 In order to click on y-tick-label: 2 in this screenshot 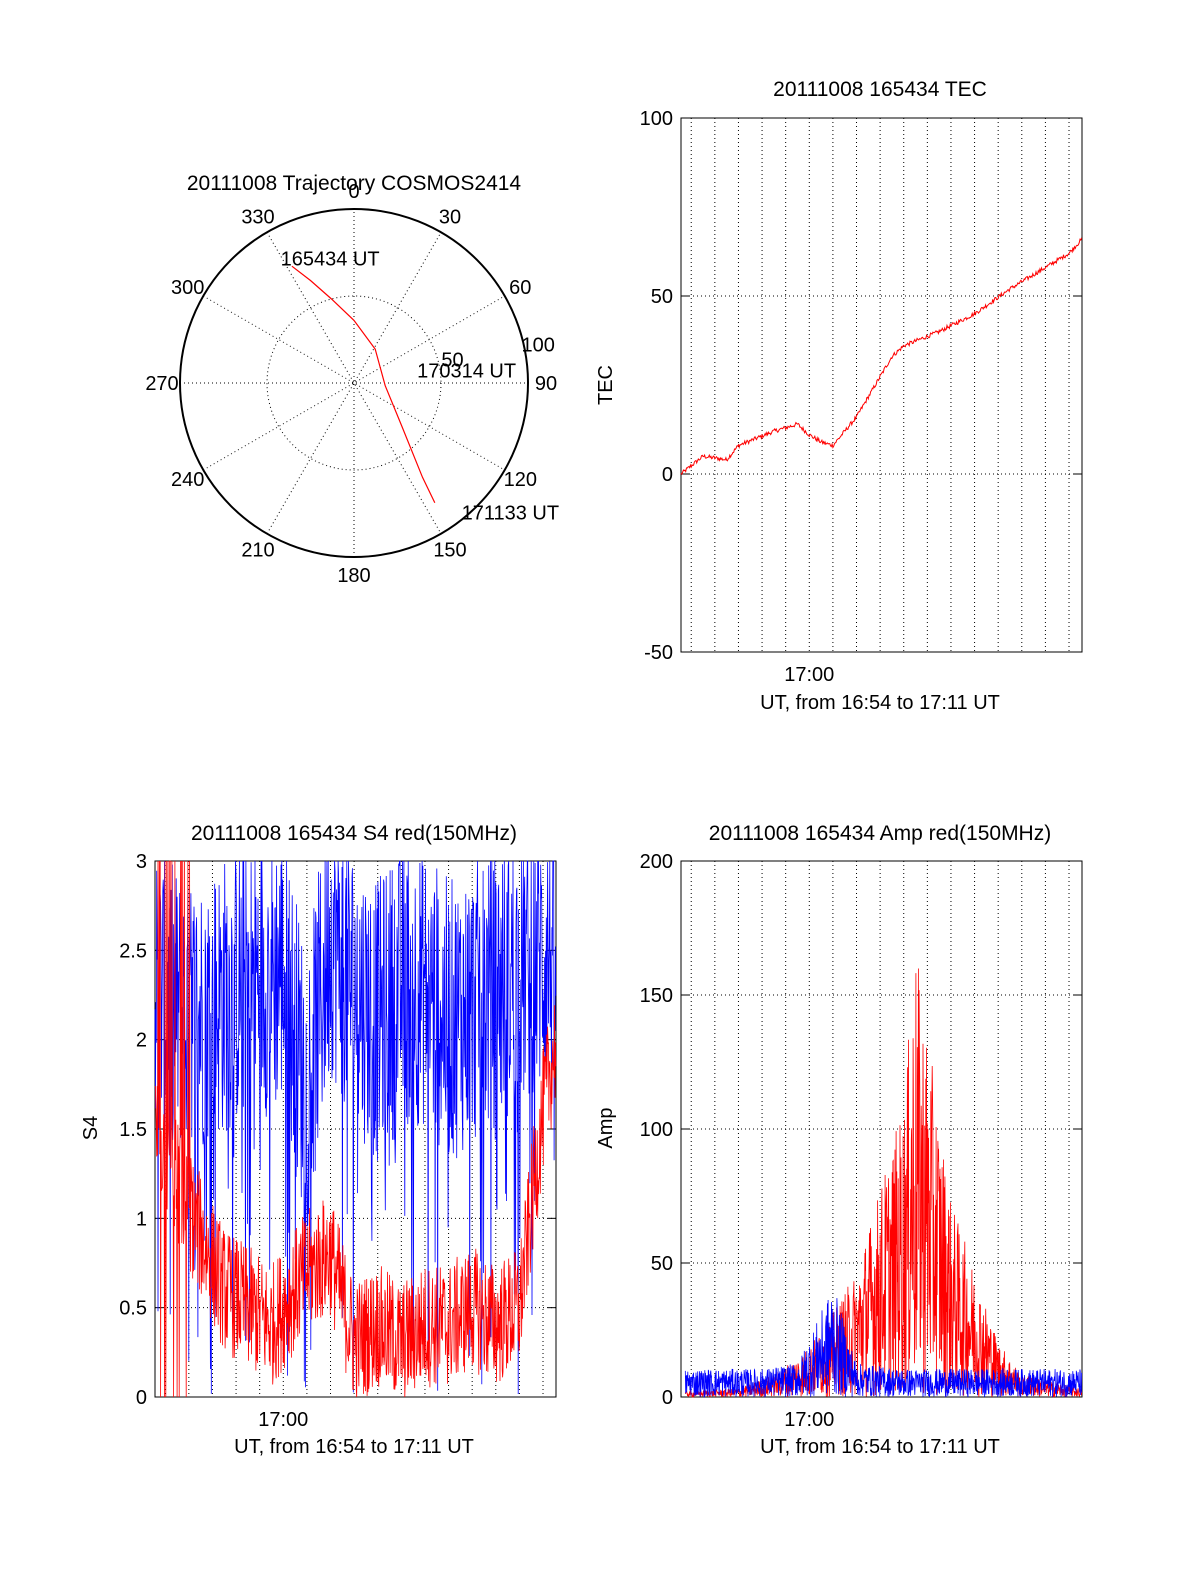, I will do `click(141, 1041)`.